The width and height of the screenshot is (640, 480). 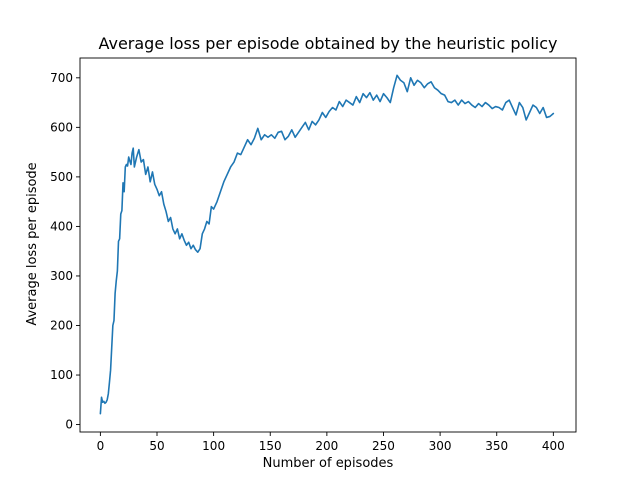 What do you see at coordinates (383, 446) in the screenshot?
I see `x-tick-label: 250` at bounding box center [383, 446].